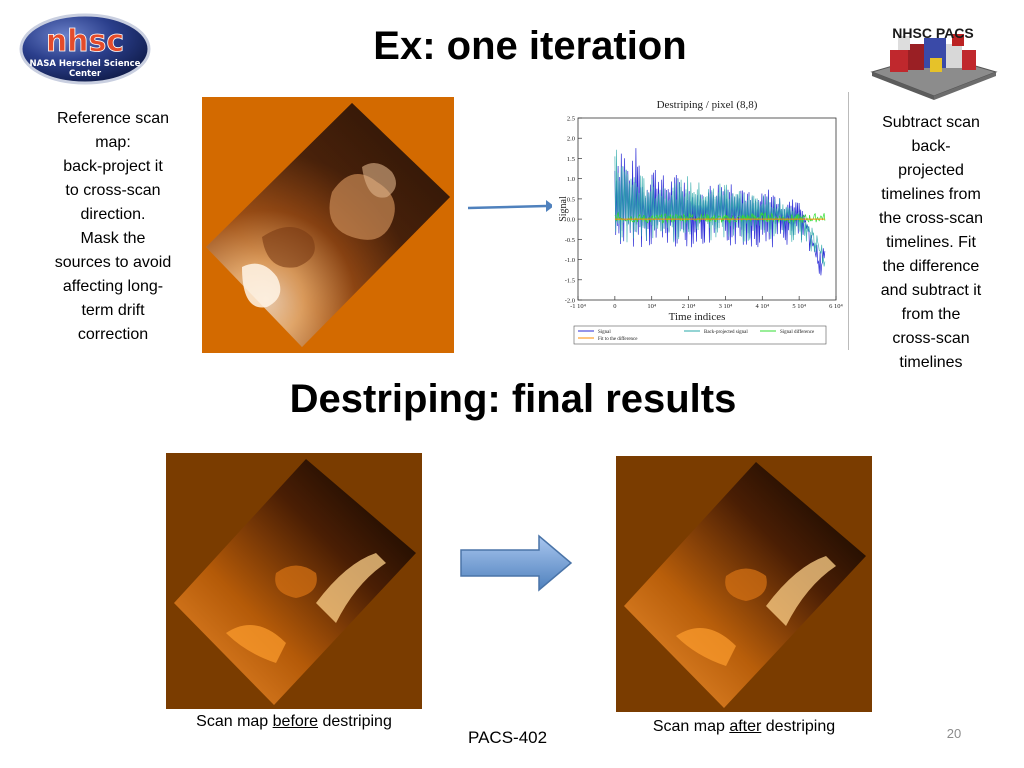 The width and height of the screenshot is (1024, 768). Describe the element at coordinates (570, 260) in the screenshot. I see `y-tick-label: -1.0` at that location.